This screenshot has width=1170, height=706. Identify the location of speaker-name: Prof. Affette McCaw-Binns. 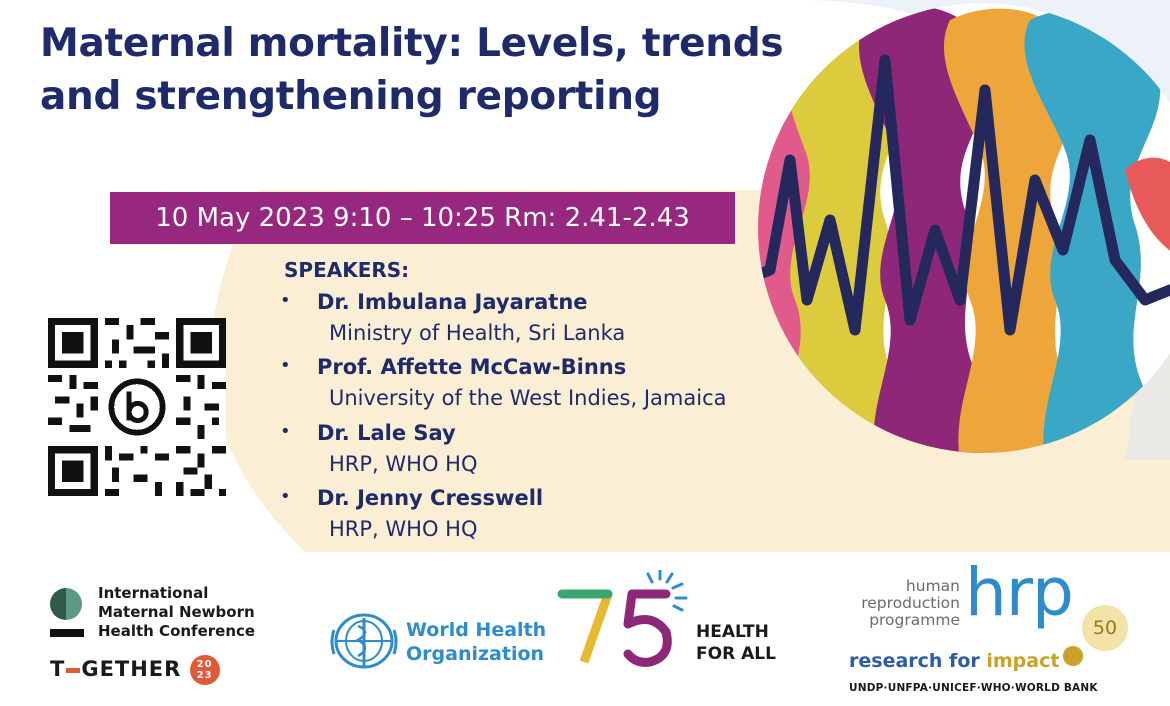
(472, 367).